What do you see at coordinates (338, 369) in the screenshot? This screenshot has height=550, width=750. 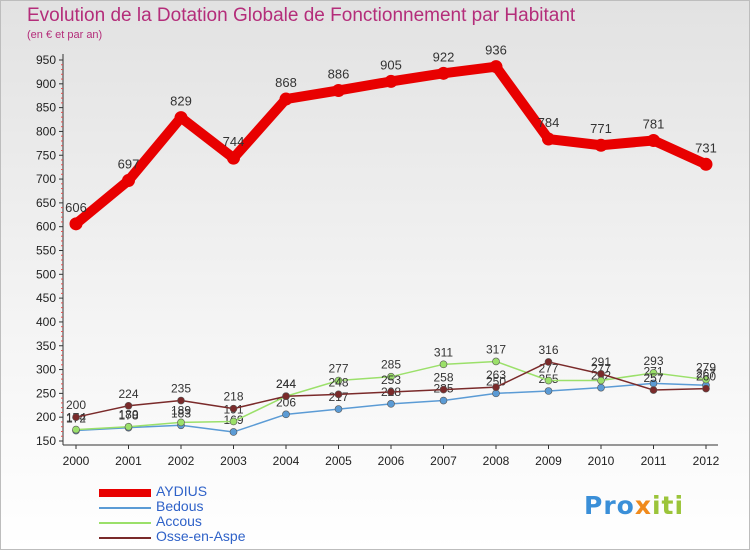 I see `data-label: 277` at bounding box center [338, 369].